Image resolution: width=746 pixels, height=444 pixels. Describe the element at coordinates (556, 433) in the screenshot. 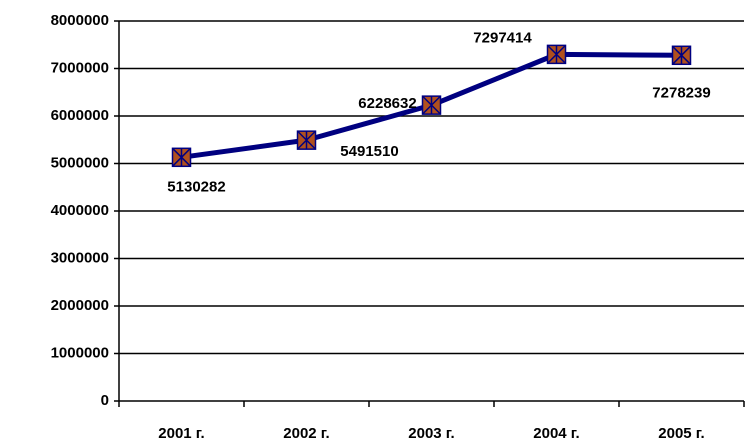

I see `x-tick-label: 2004 г.` at that location.